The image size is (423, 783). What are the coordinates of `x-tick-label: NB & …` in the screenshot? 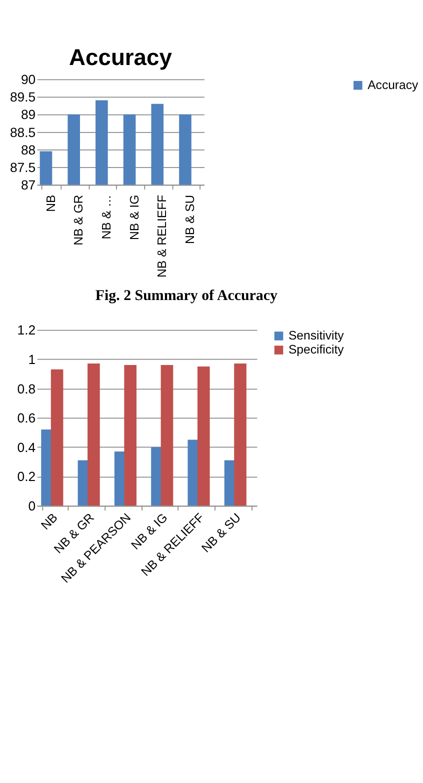 It's located at (107, 217).